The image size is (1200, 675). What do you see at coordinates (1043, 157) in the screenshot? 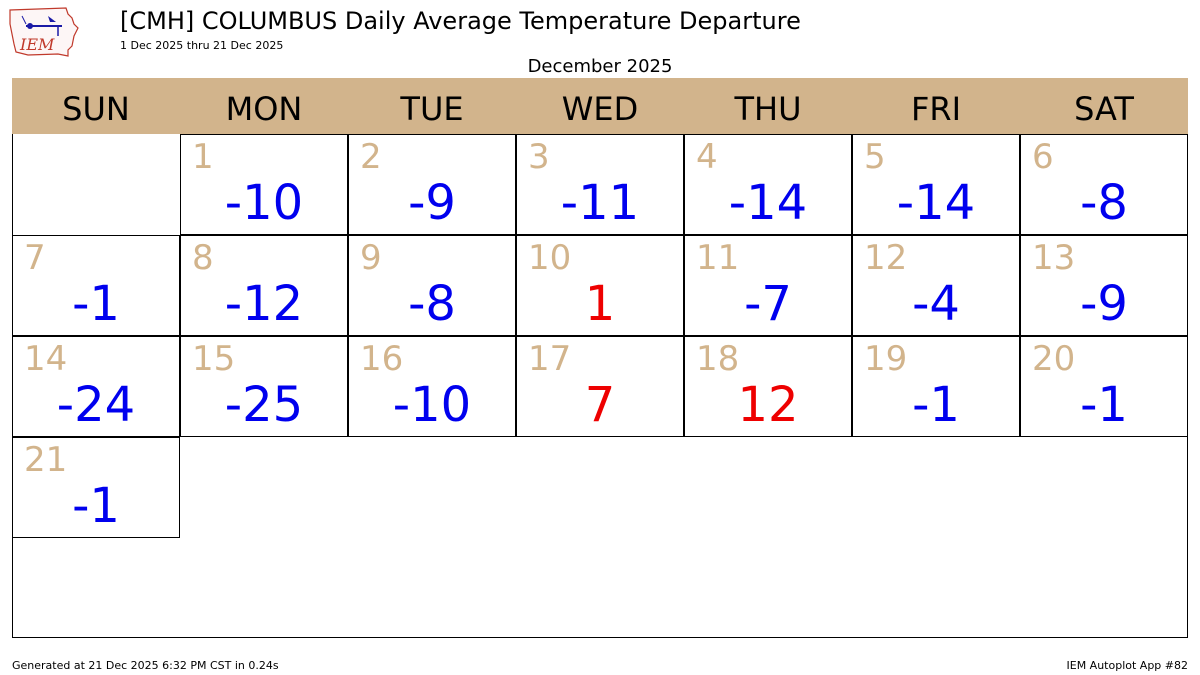
I see `day-number: 6` at bounding box center [1043, 157].